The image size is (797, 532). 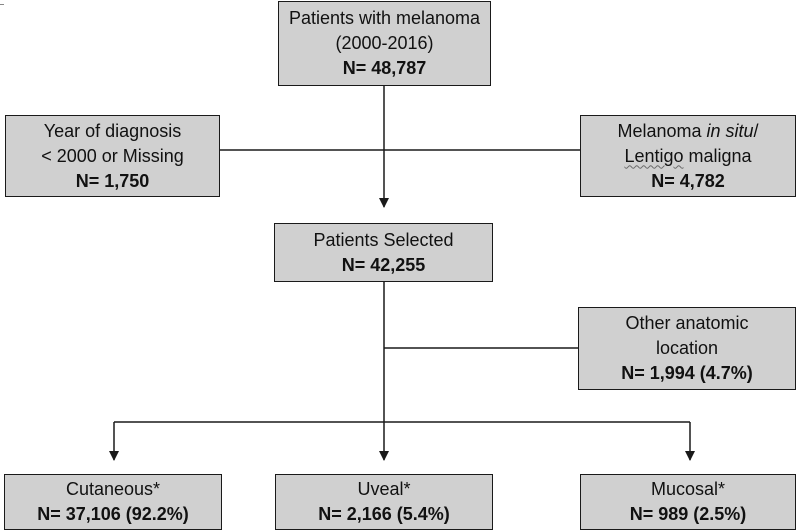 I want to click on box-all-patients-period: (2000-2016), so click(x=384, y=43).